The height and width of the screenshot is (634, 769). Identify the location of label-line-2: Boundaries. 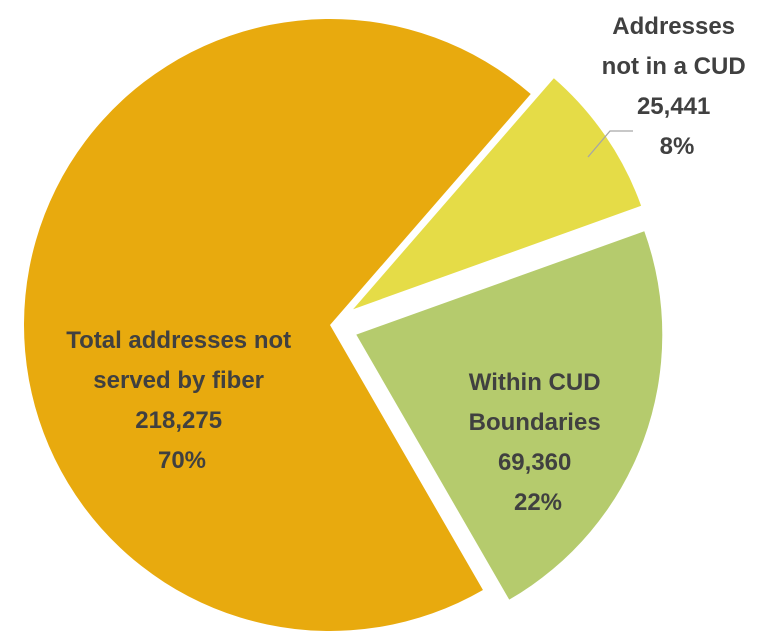
(535, 422).